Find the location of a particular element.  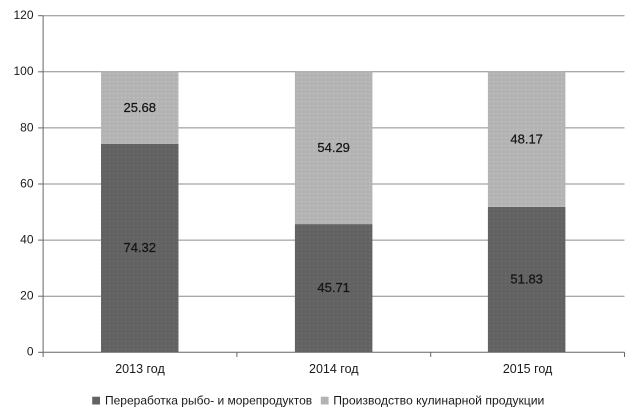

svg-text:Переработка рыбо- и морепродук: Переработка рыбо- и морепродуктов is located at coordinates (208, 401).